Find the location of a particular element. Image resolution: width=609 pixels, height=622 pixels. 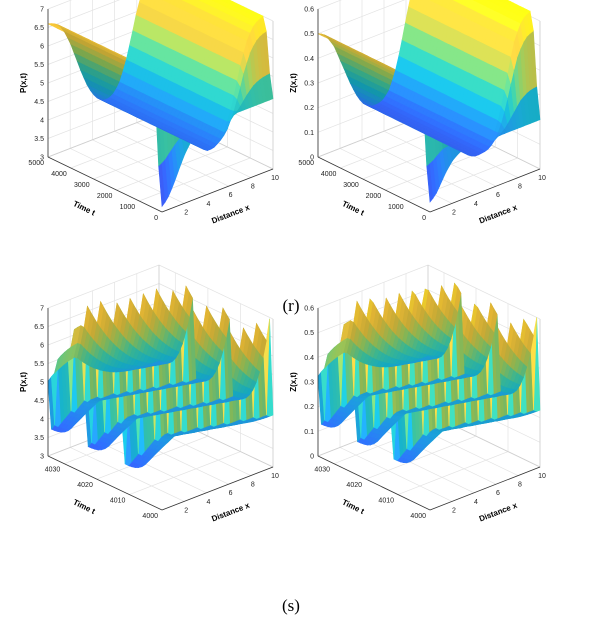

y-tick-label: 4030 is located at coordinates (53, 470).